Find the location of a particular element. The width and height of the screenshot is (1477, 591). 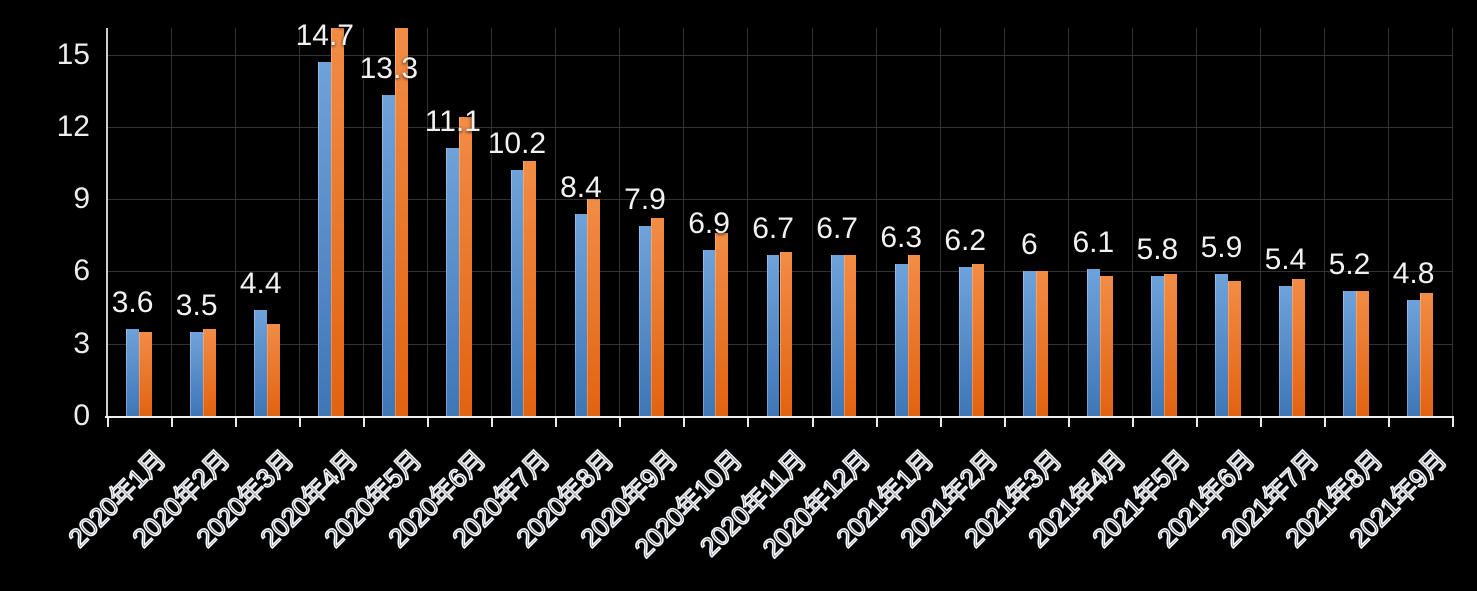

data-label: 6.1 is located at coordinates (1093, 242).